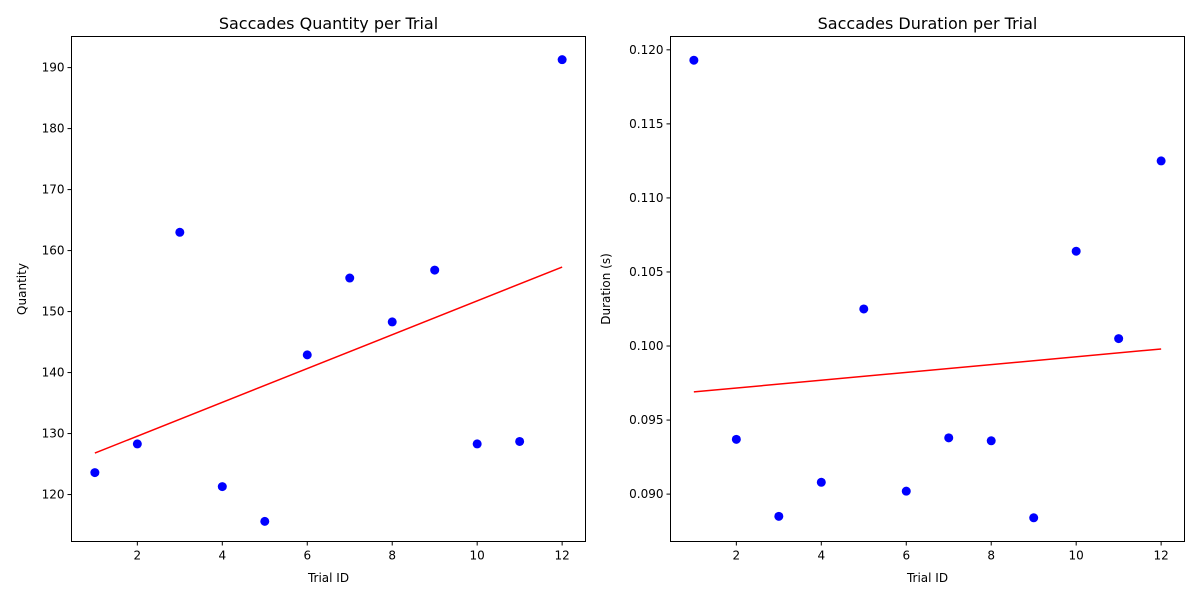 This screenshot has height=600, width=1200. What do you see at coordinates (646, 198) in the screenshot?
I see `y-tick-label: 0.110` at bounding box center [646, 198].